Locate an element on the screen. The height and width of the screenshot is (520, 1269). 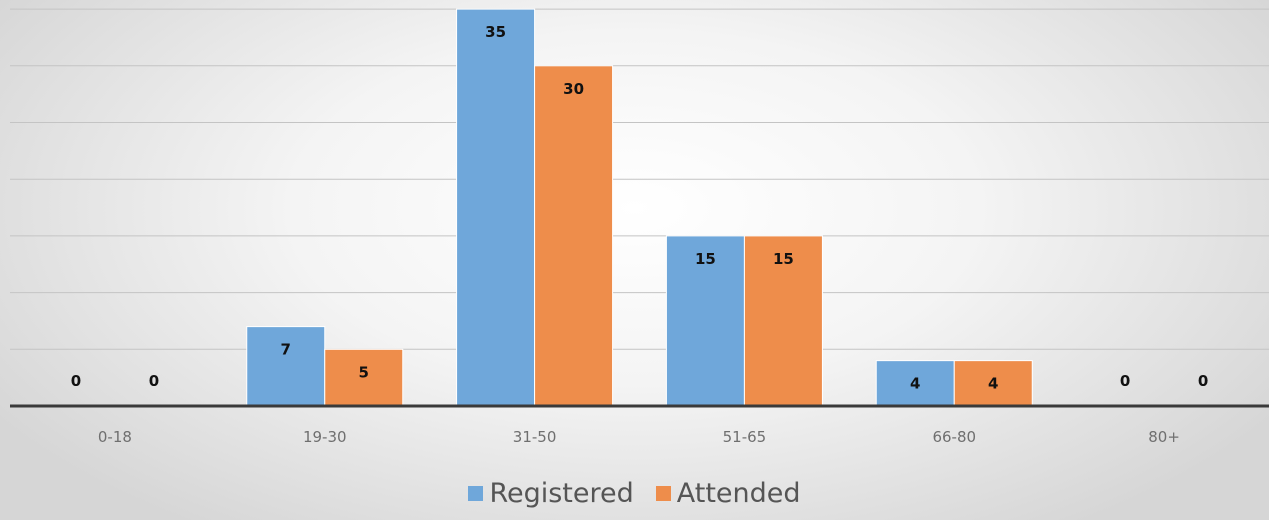
legend-item-attended: Attended is located at coordinates (728, 493).